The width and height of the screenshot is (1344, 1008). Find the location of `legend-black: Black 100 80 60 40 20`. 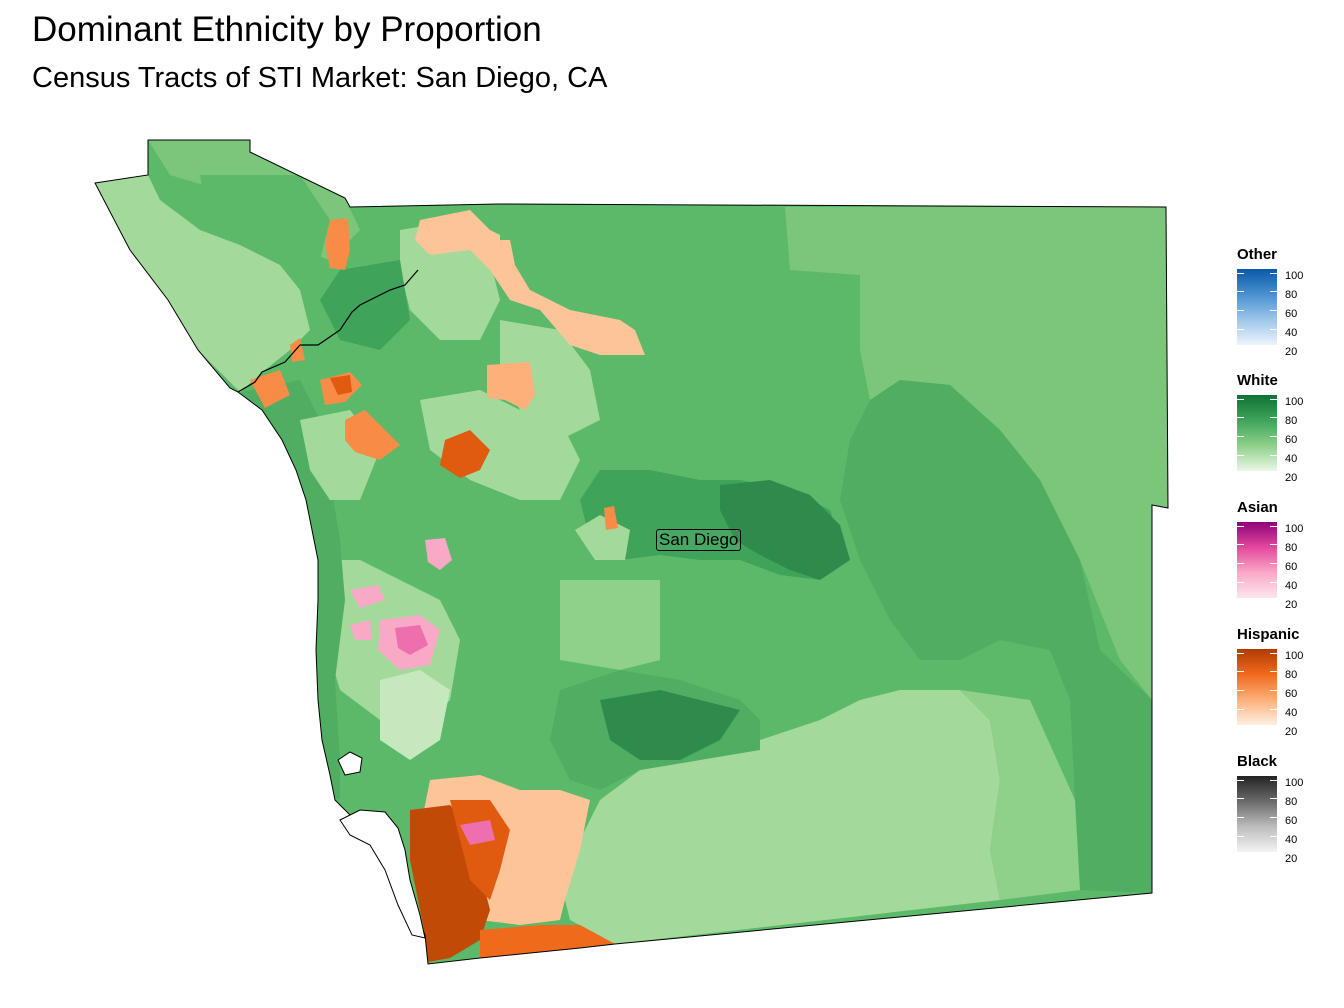

legend-black: Black 100 80 60 40 20 is located at coordinates (1287, 809).